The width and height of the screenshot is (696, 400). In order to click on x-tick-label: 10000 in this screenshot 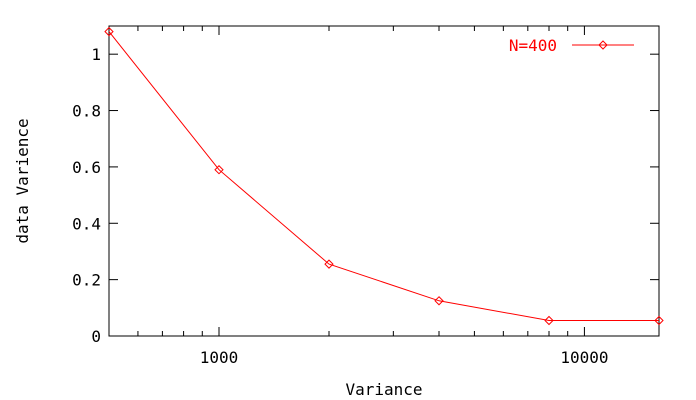, I will do `click(584, 357)`.